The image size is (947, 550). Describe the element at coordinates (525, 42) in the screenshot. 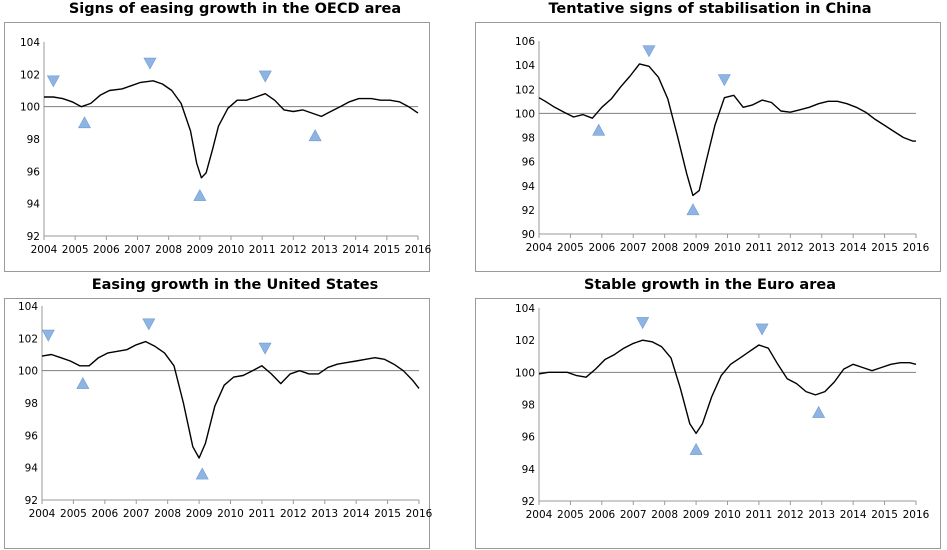

I see `y-tick-label: 106` at that location.